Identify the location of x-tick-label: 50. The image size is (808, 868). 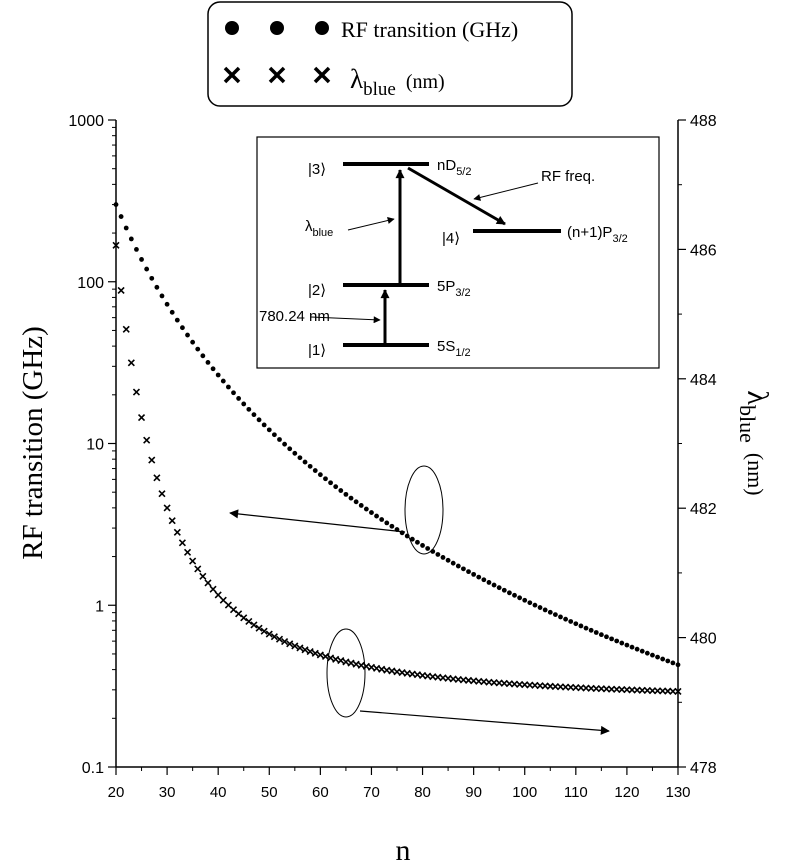
(269, 792).